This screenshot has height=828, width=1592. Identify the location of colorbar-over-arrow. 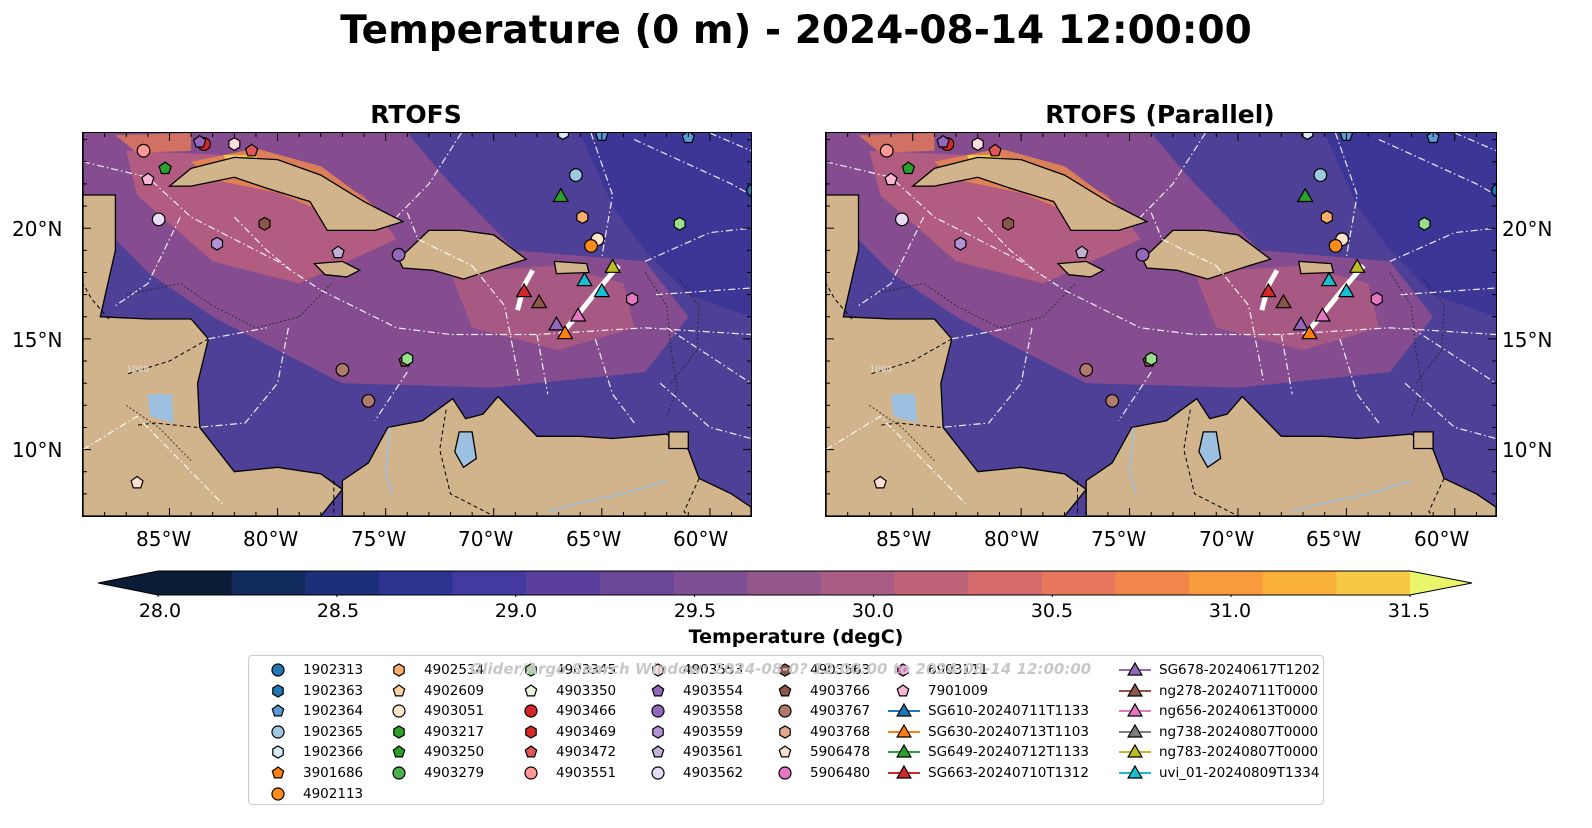
(1441, 583).